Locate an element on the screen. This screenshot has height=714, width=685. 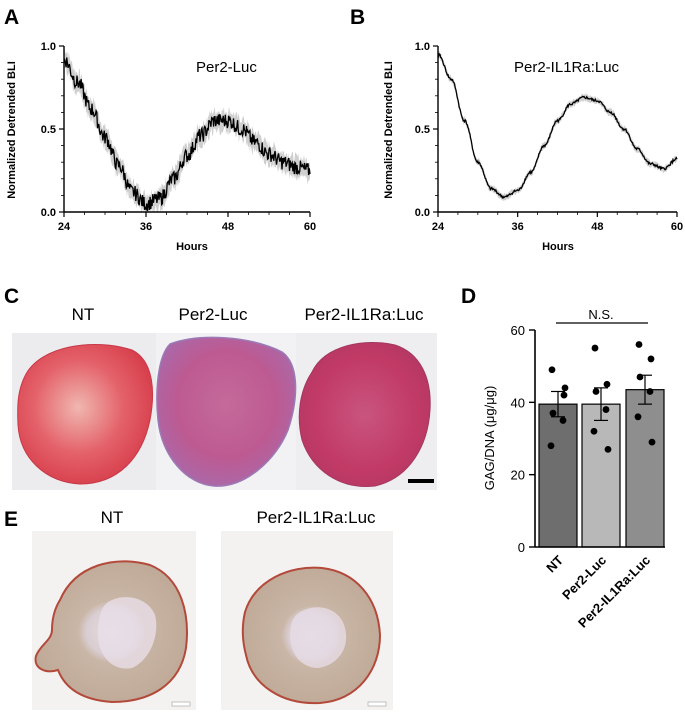
panel-c-caption-nt: NT is located at coordinates (83, 314).